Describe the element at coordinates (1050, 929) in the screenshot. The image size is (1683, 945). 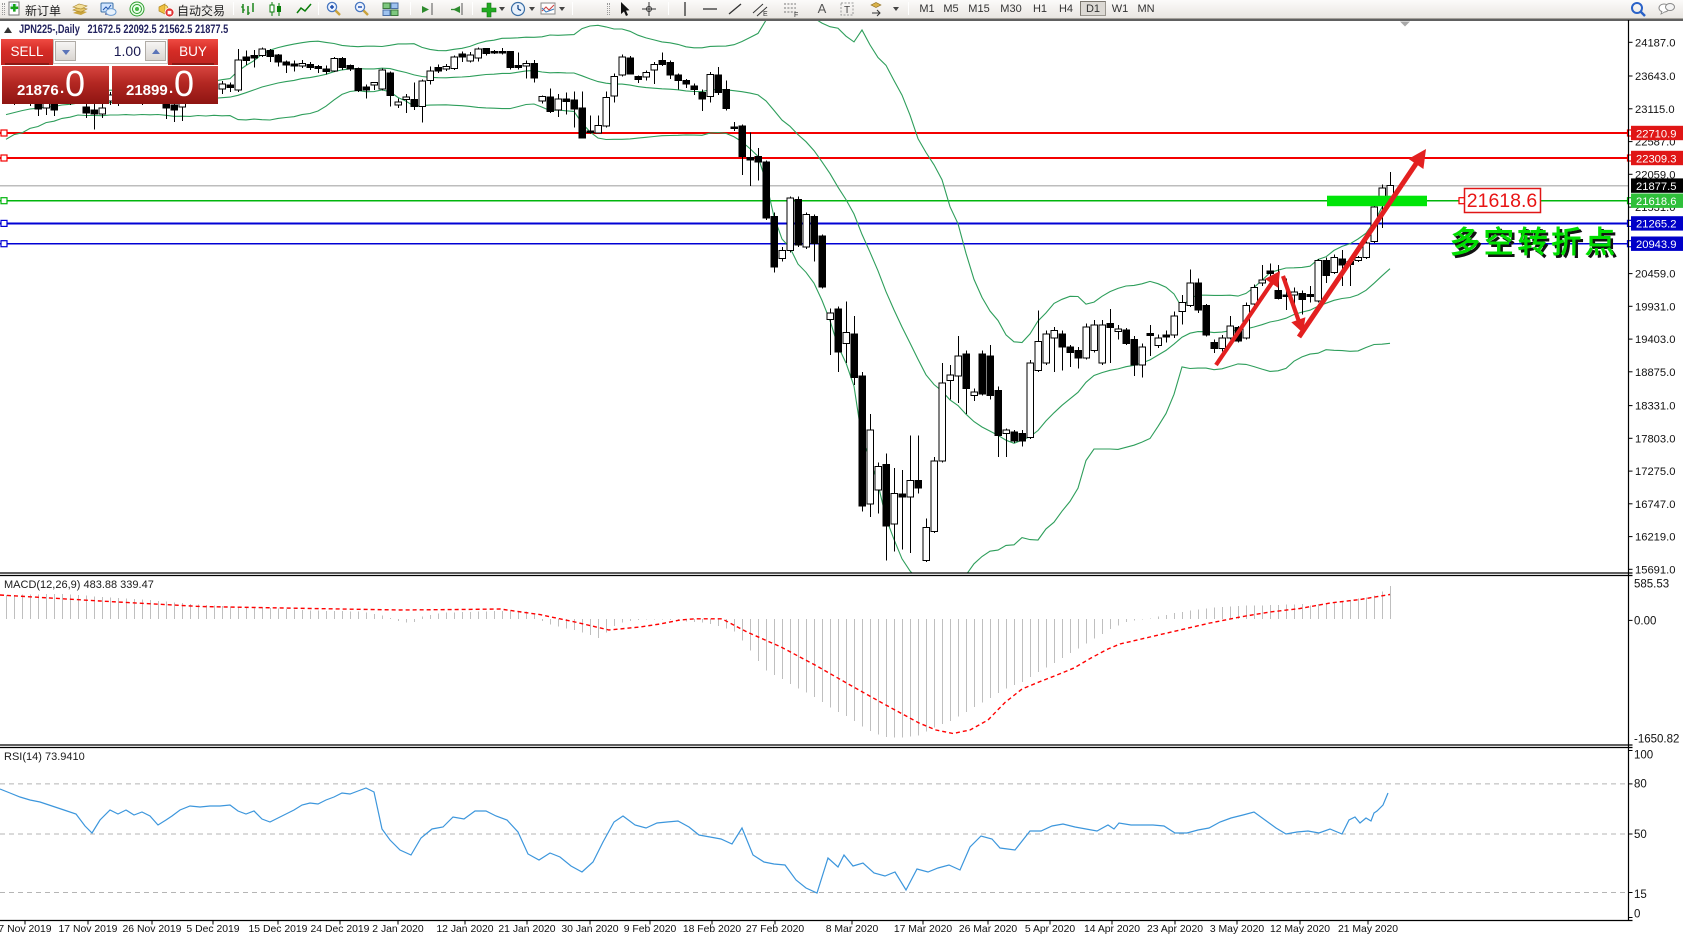
I see `svg-text: 5 Apr 2020` at that location.